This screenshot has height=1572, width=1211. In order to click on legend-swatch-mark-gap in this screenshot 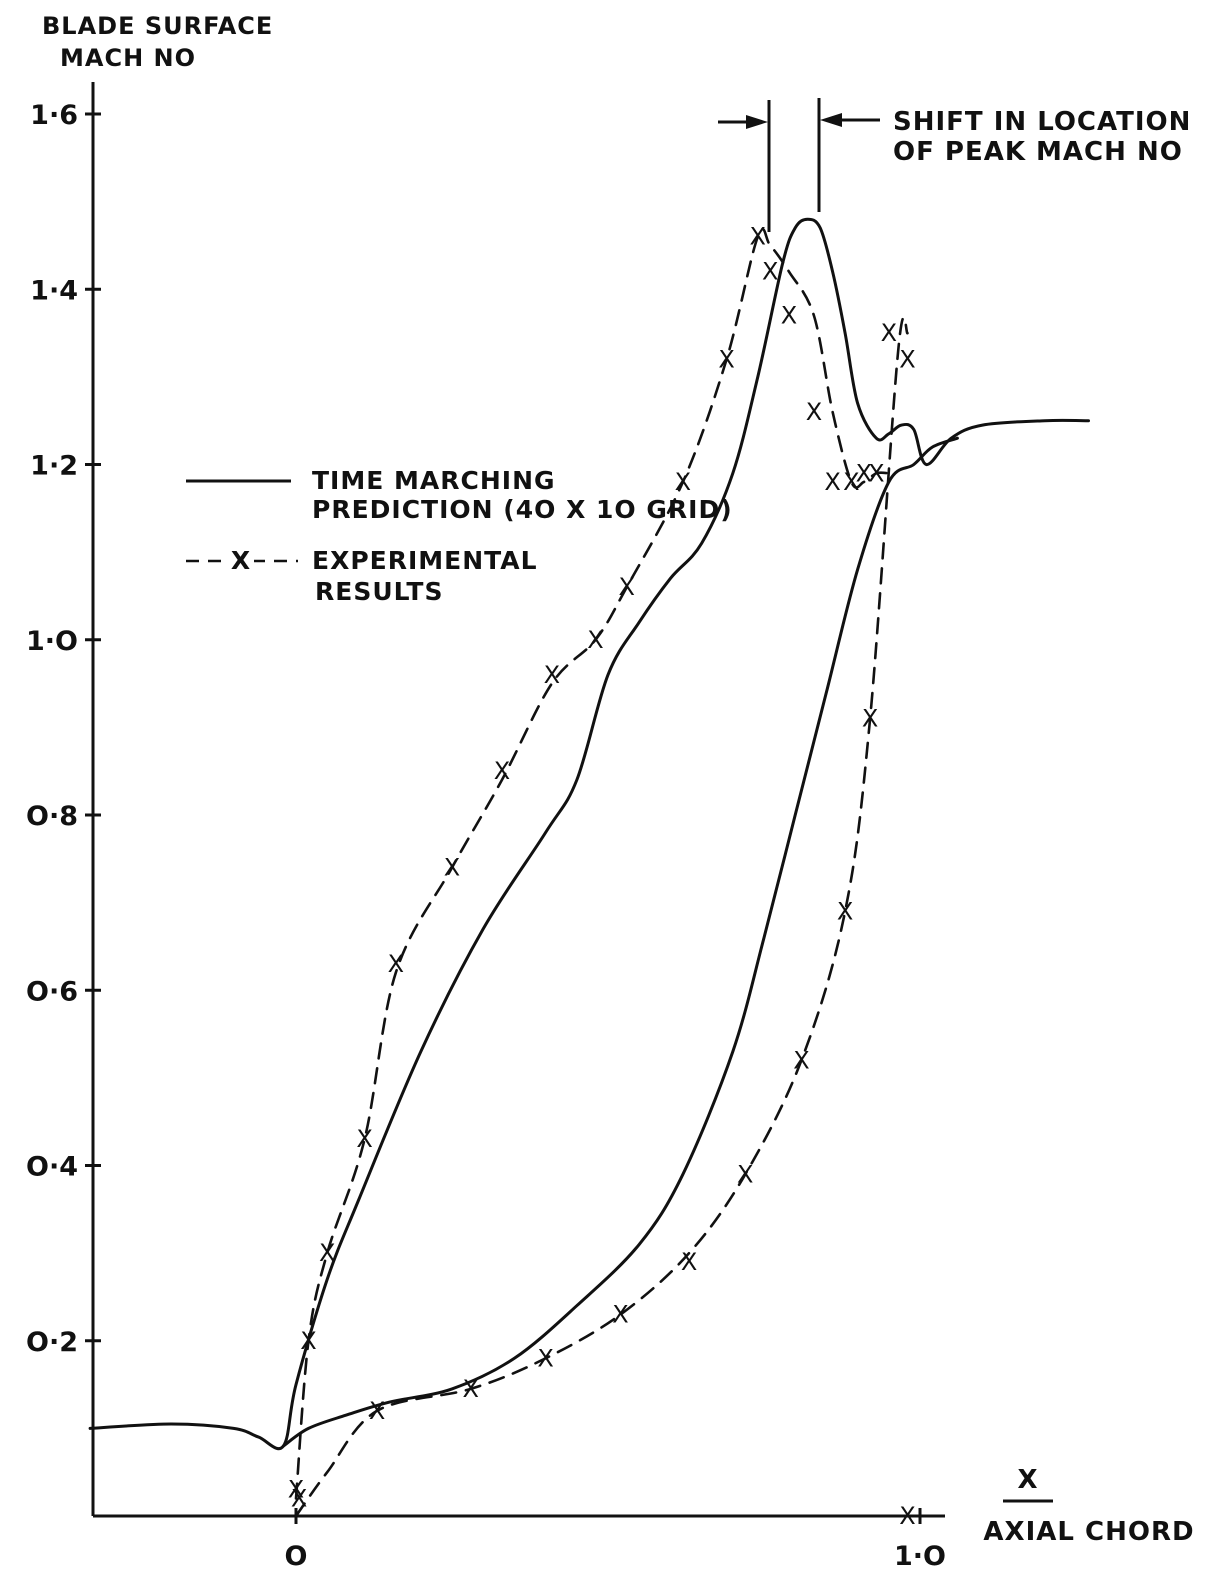, I will do `click(241, 561)`.